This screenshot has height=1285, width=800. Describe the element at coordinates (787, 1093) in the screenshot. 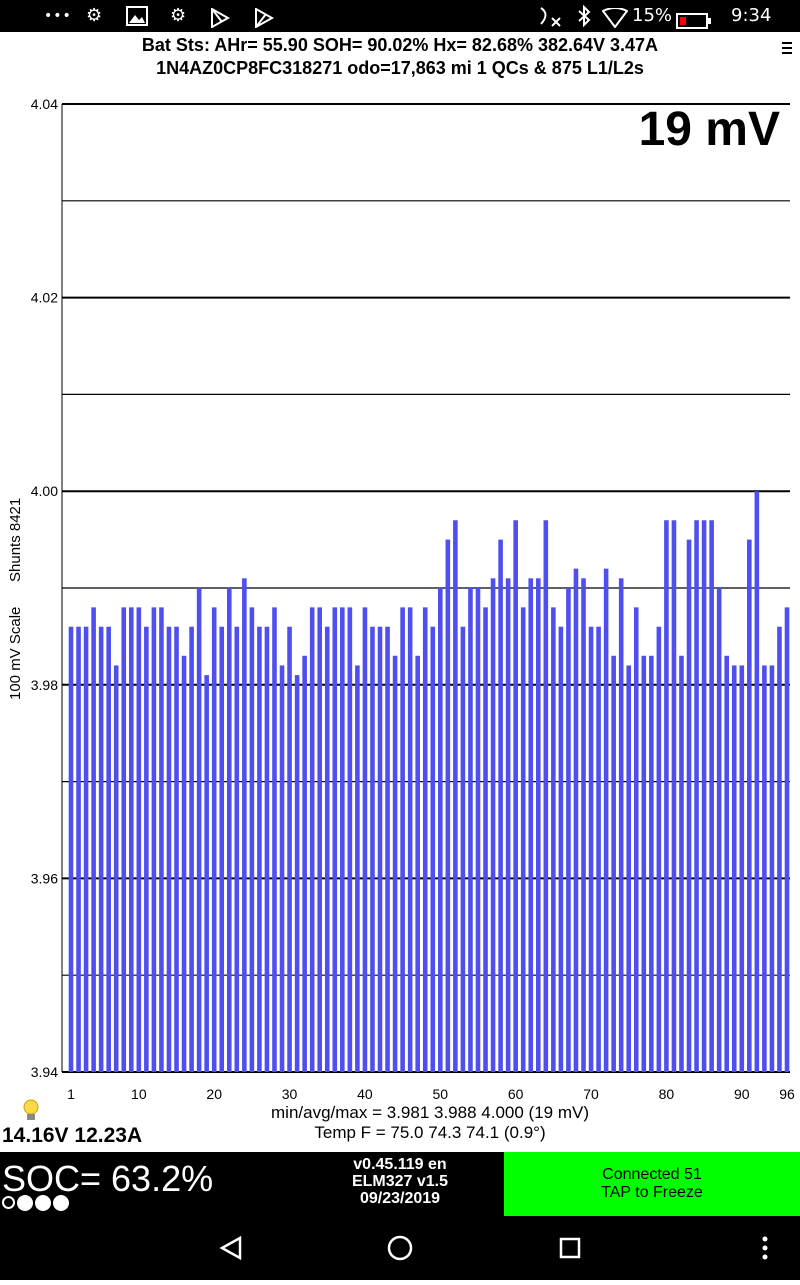

I see `x-tick-label: 96` at that location.